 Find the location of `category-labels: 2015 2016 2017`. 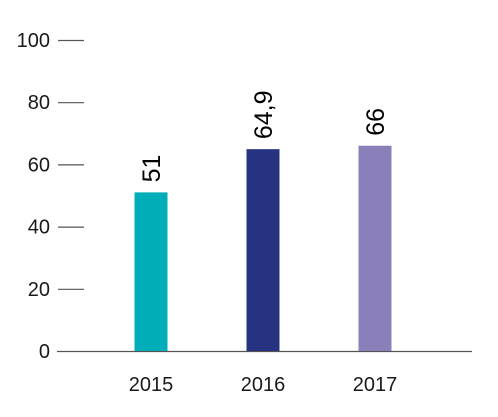

category-labels: 2015 2016 2017 is located at coordinates (263, 385).